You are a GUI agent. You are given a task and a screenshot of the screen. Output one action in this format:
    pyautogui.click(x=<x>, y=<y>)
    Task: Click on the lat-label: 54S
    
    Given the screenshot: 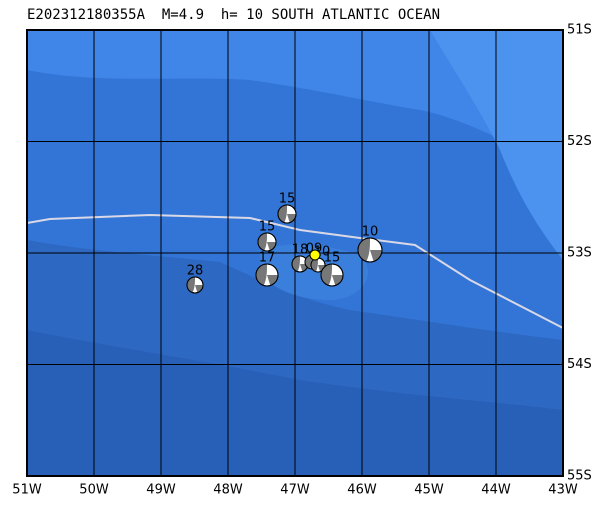 What is the action you would take?
    pyautogui.click(x=579, y=364)
    